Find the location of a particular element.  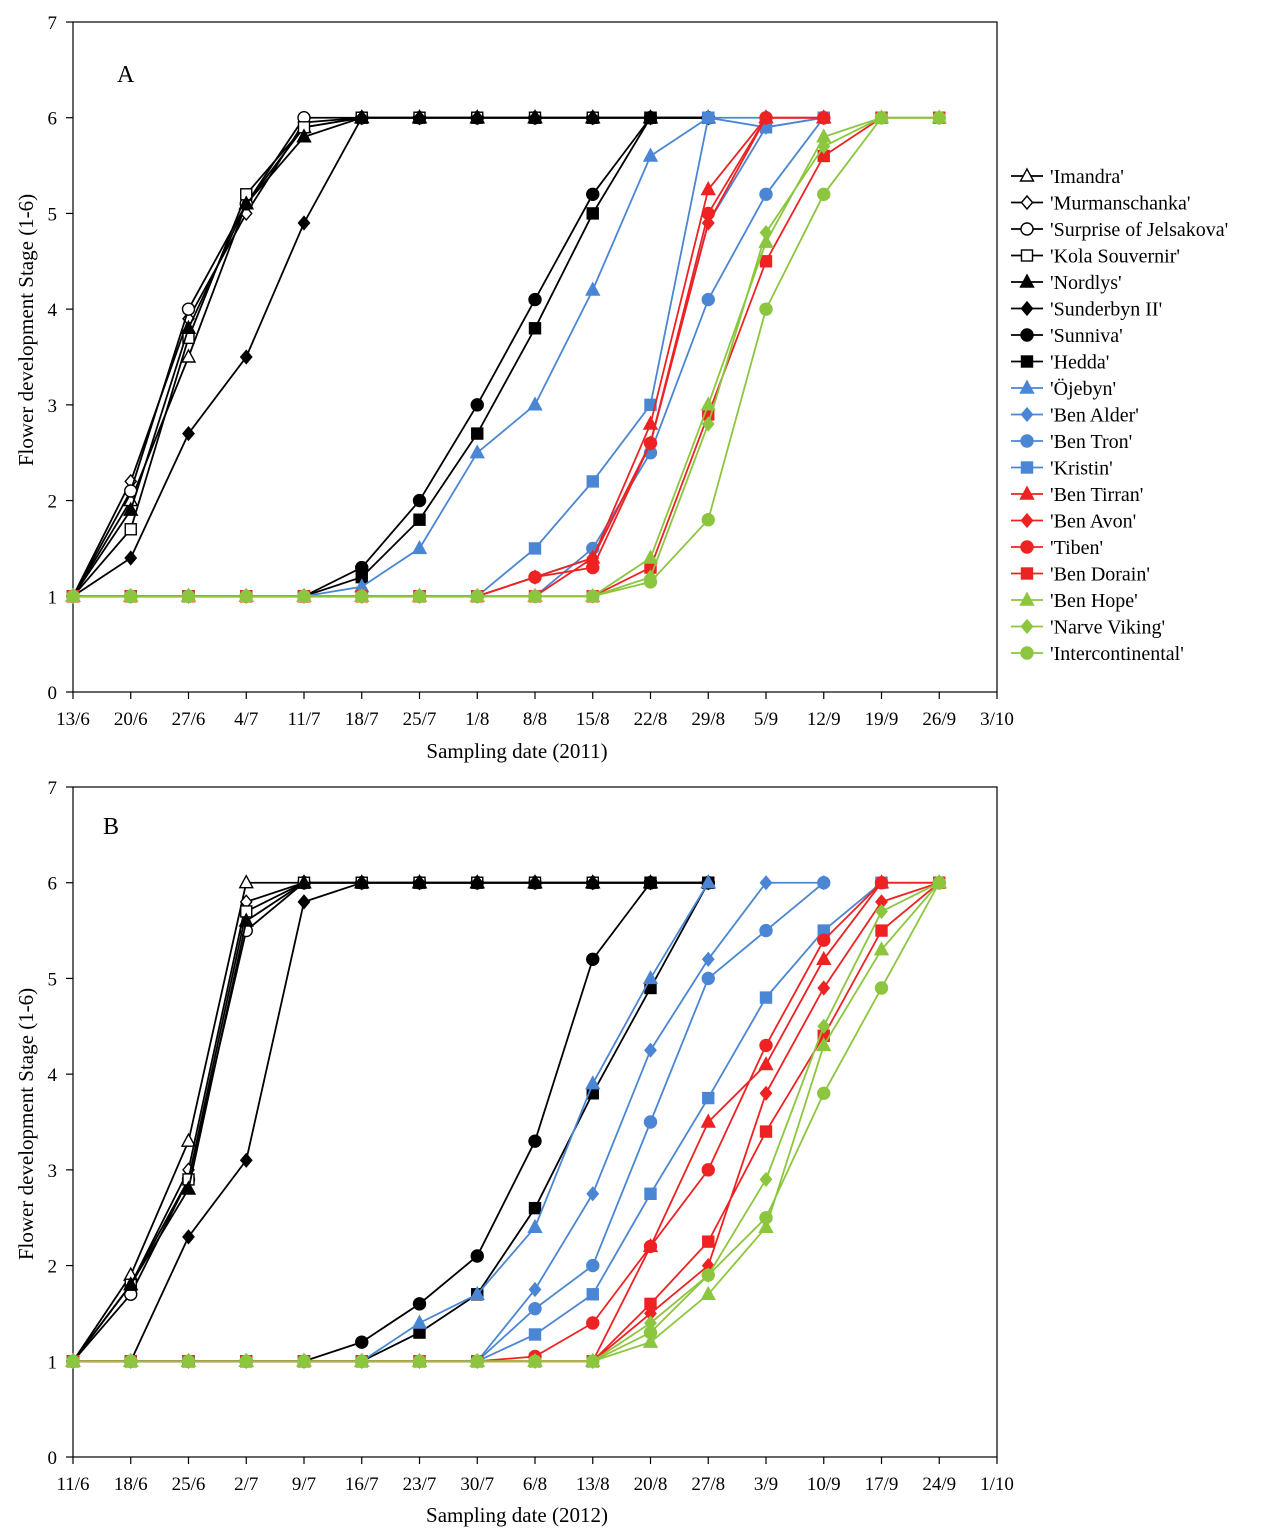

legend-item: 'Ben Avon' is located at coordinates (1073, 522).